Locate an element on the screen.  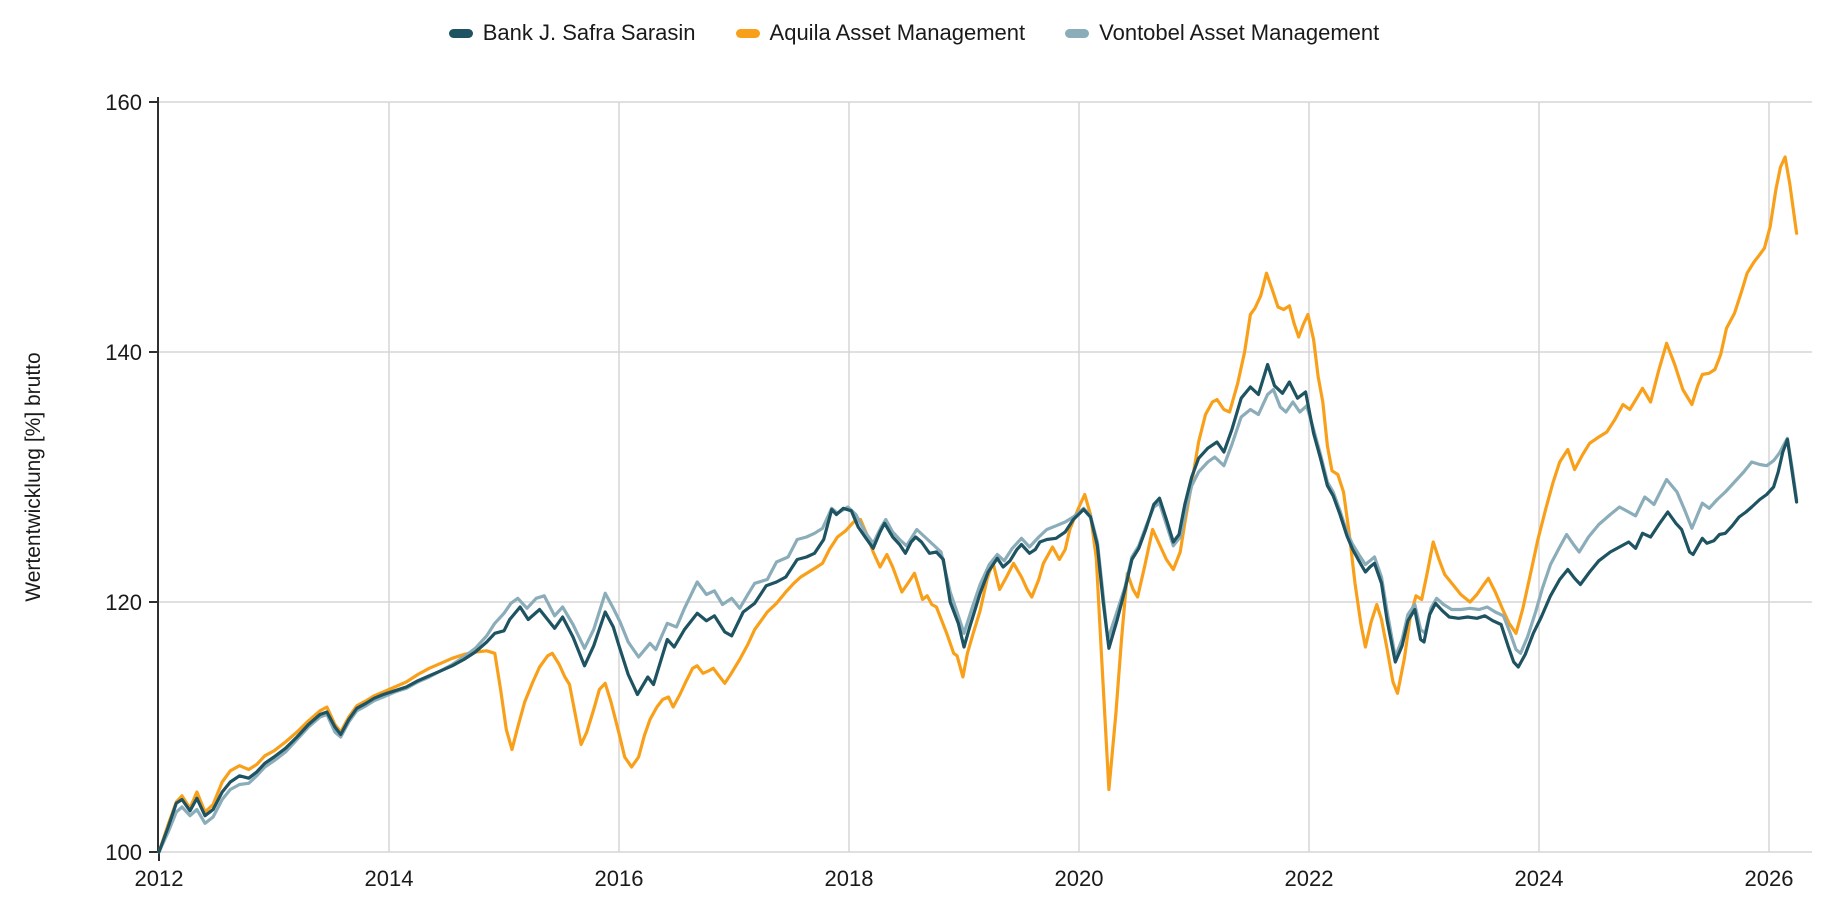
x-tick-label: 2020 is located at coordinates (1079, 878).